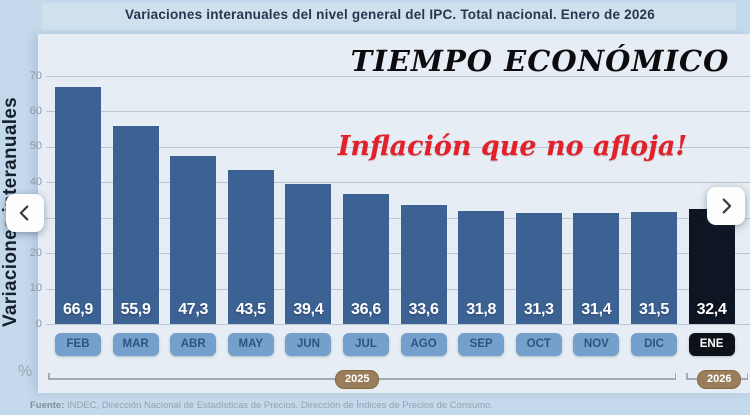 Image resolution: width=750 pixels, height=415 pixels. I want to click on carousel-next-button, so click(726, 206).